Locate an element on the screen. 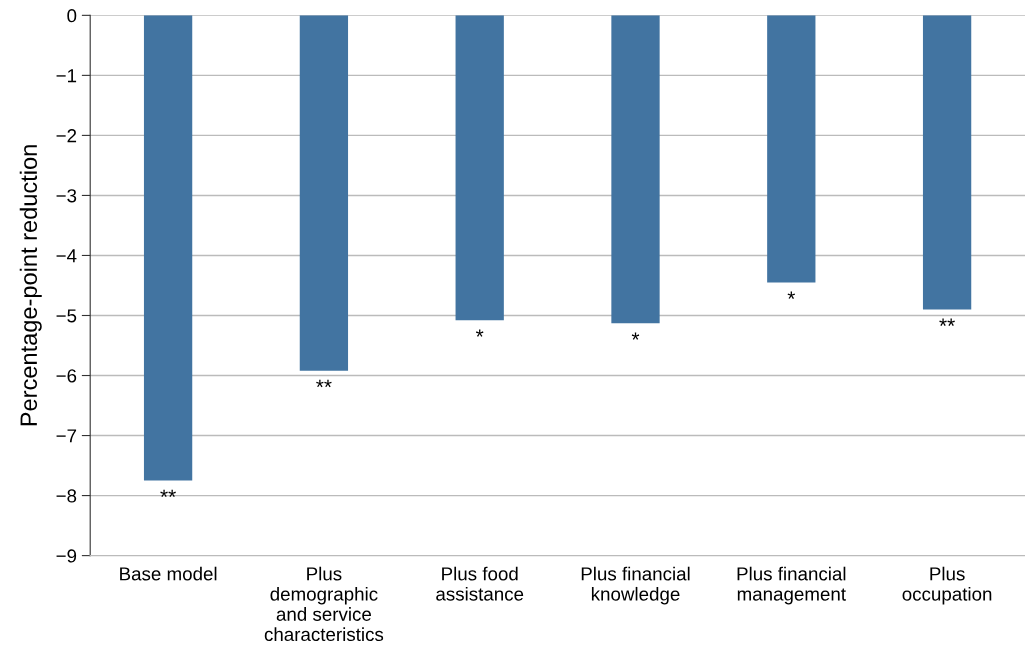 The image size is (1025, 667). y-tick-label: −2 is located at coordinates (66, 136).